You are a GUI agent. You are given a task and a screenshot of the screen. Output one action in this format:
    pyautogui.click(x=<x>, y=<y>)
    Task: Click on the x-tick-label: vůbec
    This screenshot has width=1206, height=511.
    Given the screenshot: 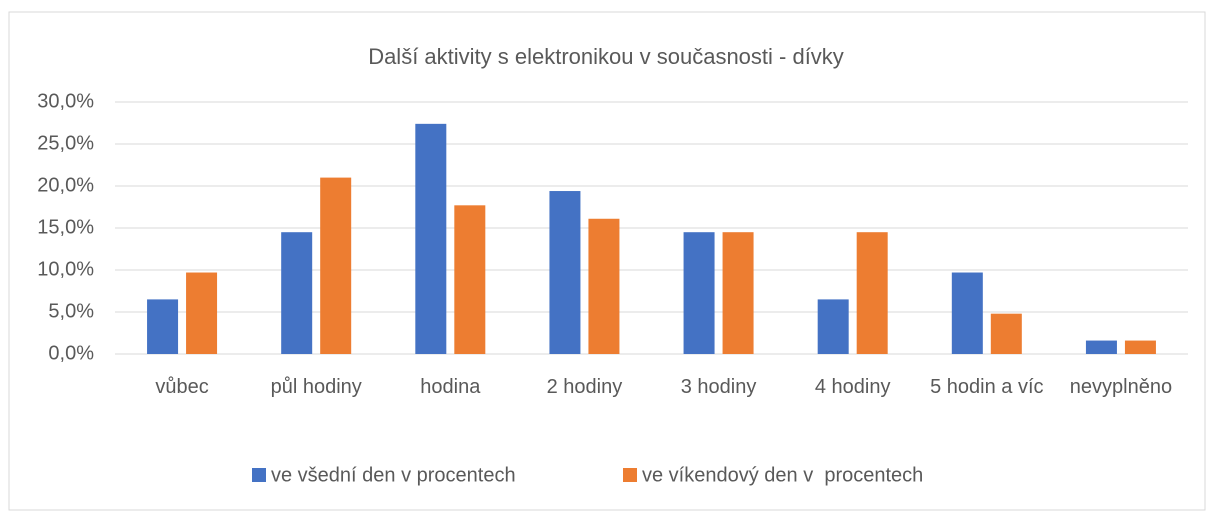 What is the action you would take?
    pyautogui.click(x=182, y=387)
    